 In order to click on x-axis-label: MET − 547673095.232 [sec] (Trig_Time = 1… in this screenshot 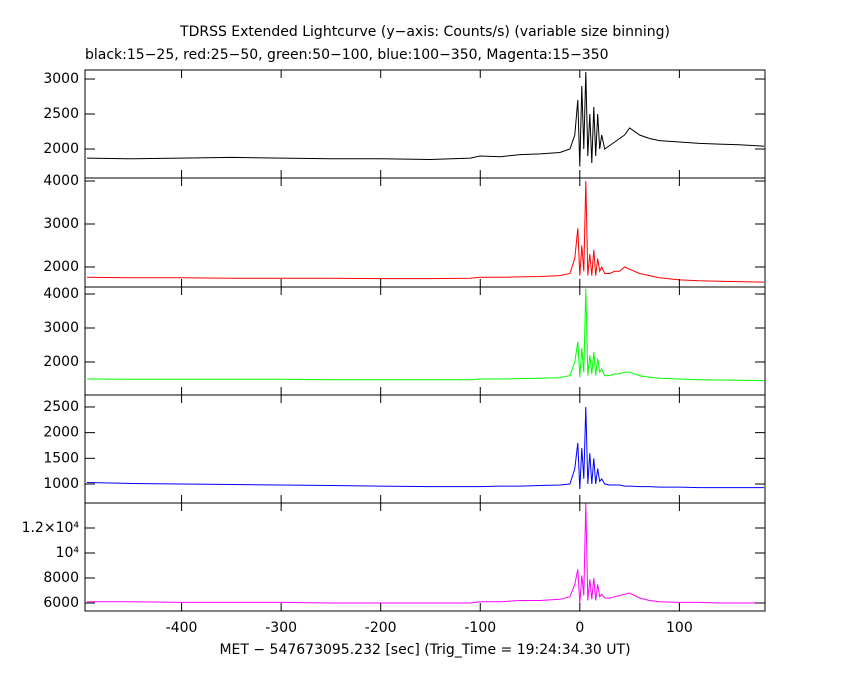, I will do `click(424, 650)`.